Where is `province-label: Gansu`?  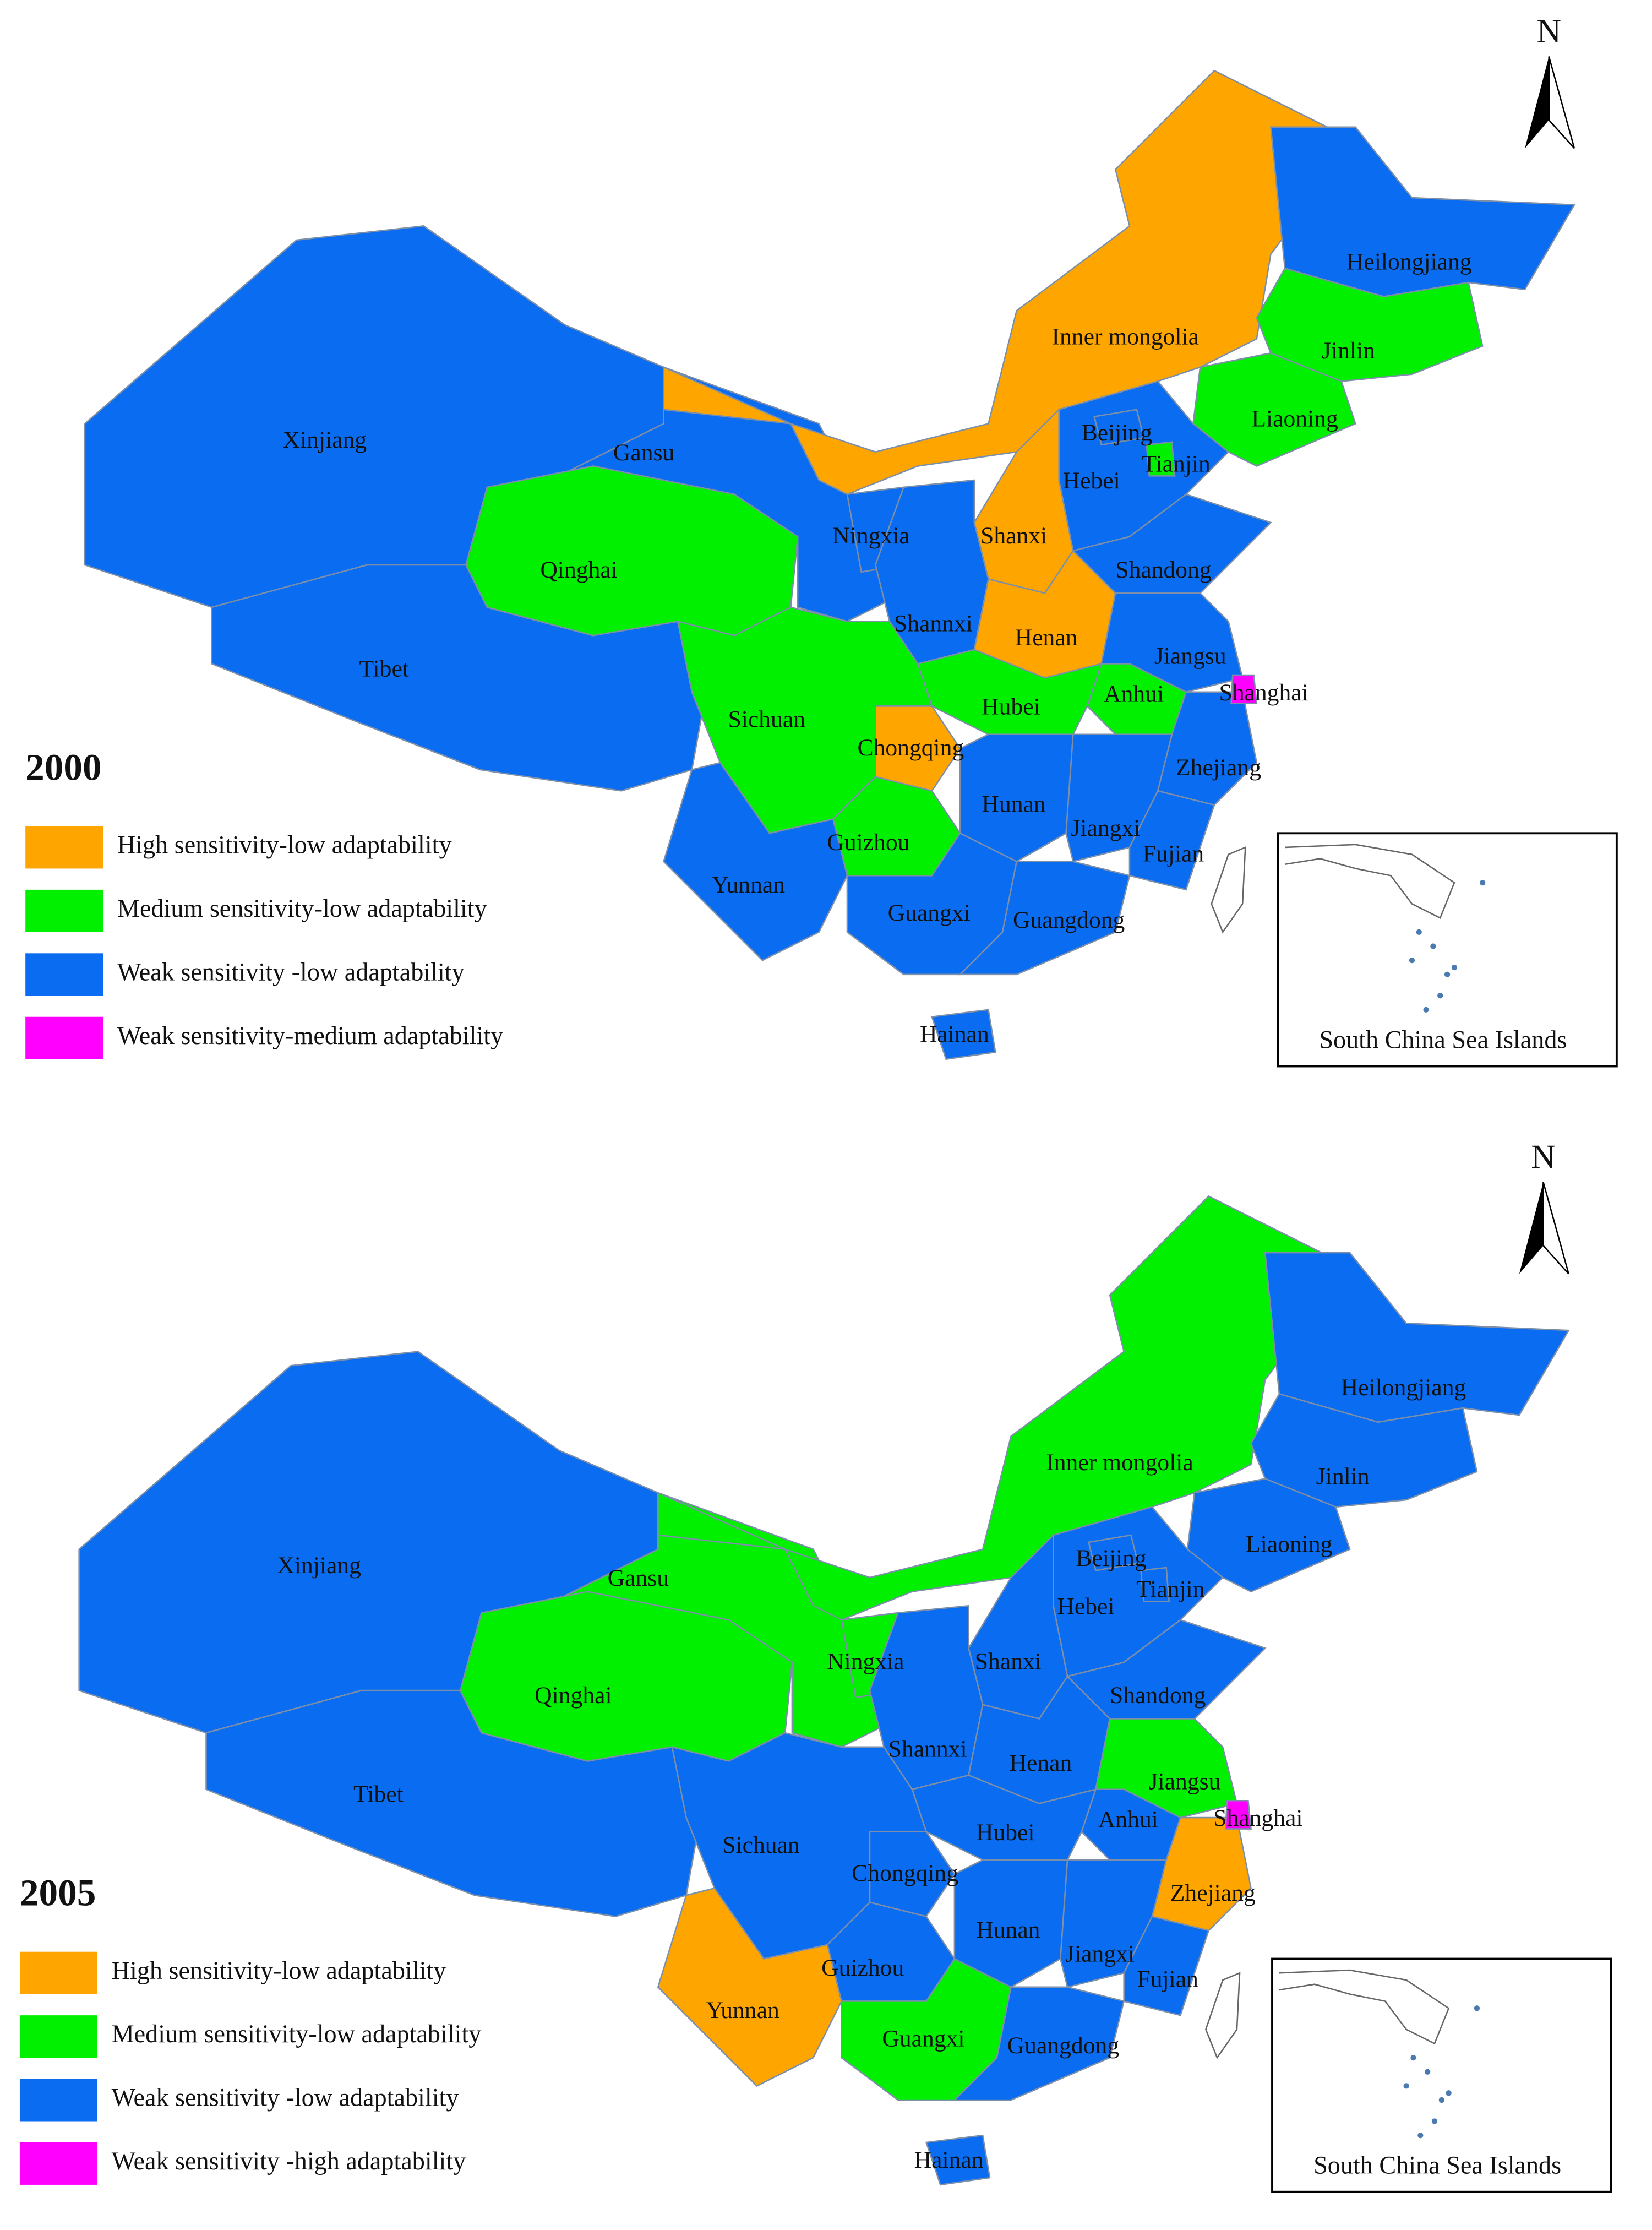
province-label: Gansu is located at coordinates (644, 452).